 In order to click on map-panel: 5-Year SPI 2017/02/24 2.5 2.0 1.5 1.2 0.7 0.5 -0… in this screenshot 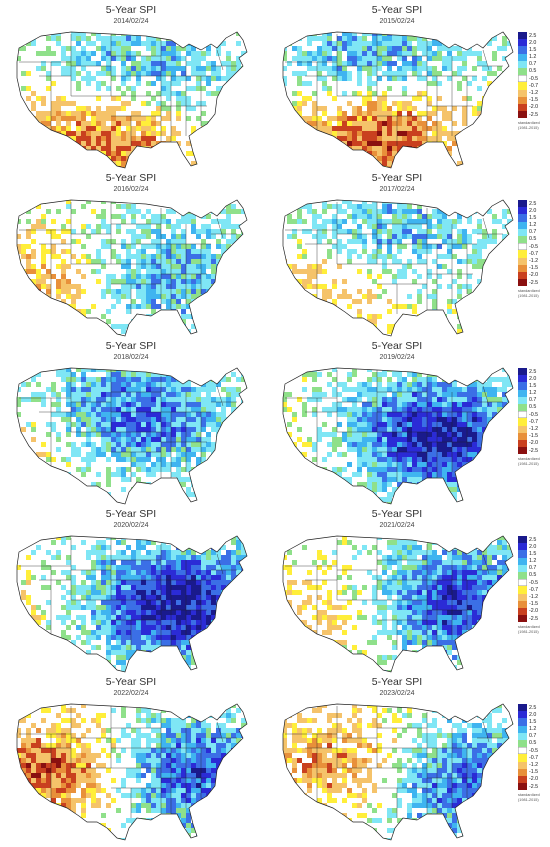, I will do `click(407, 256)`.